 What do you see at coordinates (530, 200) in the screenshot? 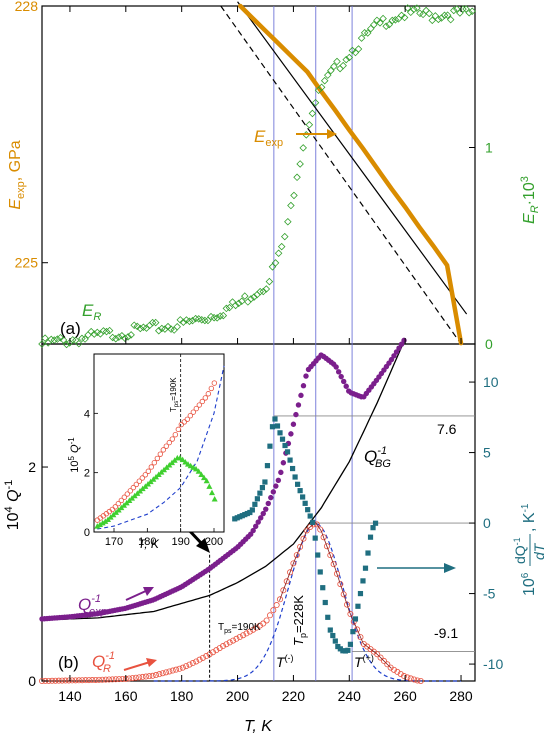
I see `panel-a-right-title: ER·103` at bounding box center [530, 200].